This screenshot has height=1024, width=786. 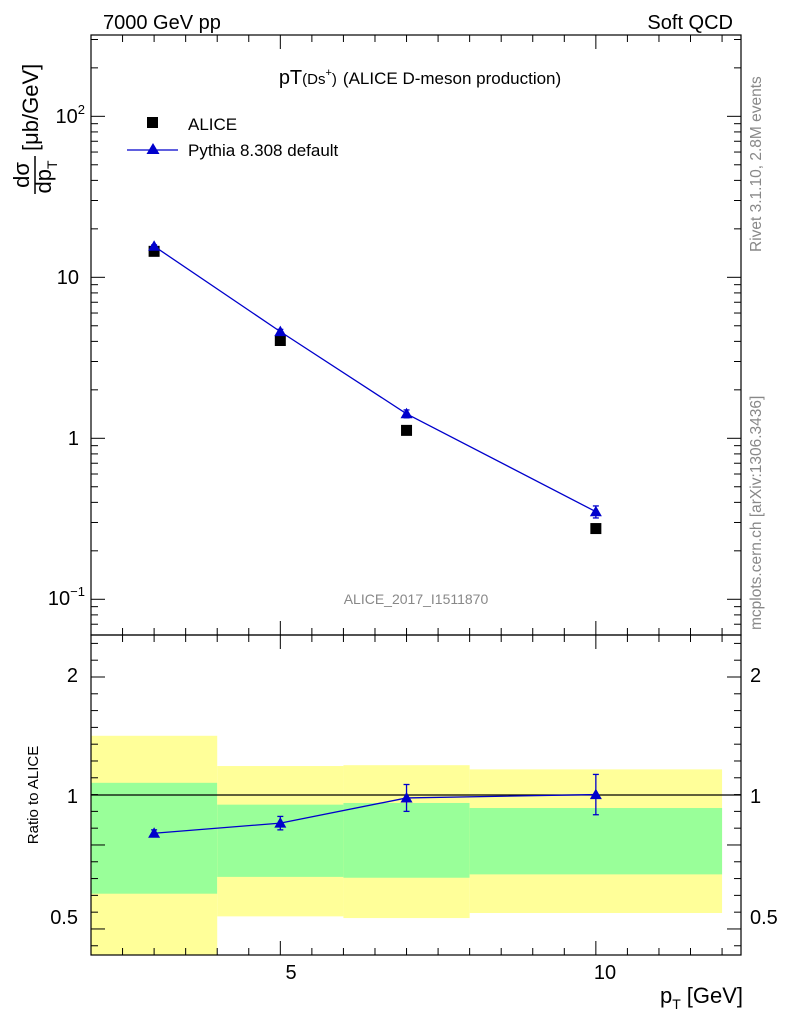 I want to click on main-ytick-label: 10², so click(x=70, y=115).